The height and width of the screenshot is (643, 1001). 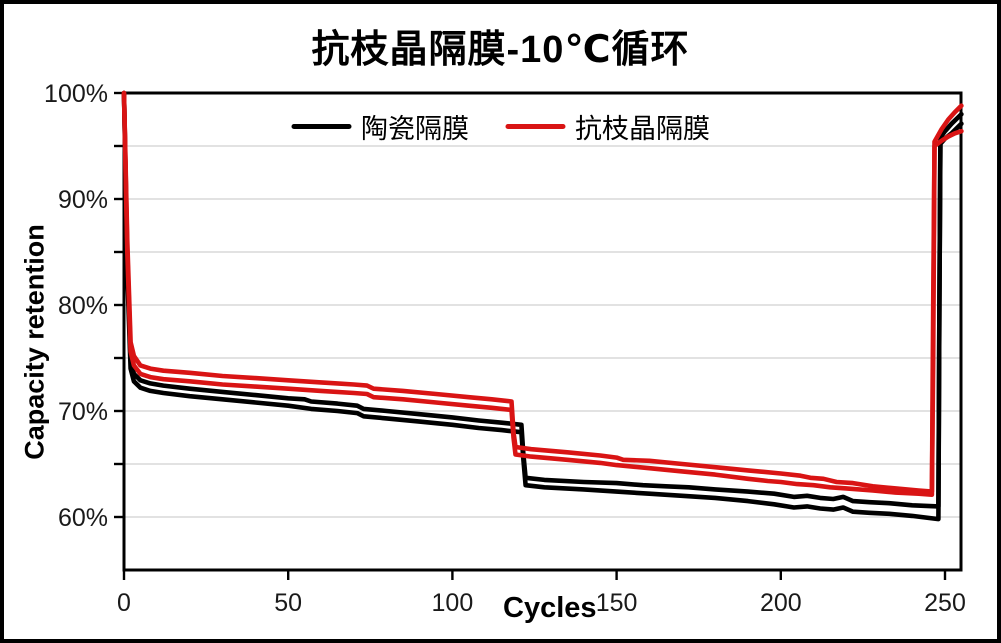 I want to click on y-tick-label: 80%, so click(x=83, y=306).